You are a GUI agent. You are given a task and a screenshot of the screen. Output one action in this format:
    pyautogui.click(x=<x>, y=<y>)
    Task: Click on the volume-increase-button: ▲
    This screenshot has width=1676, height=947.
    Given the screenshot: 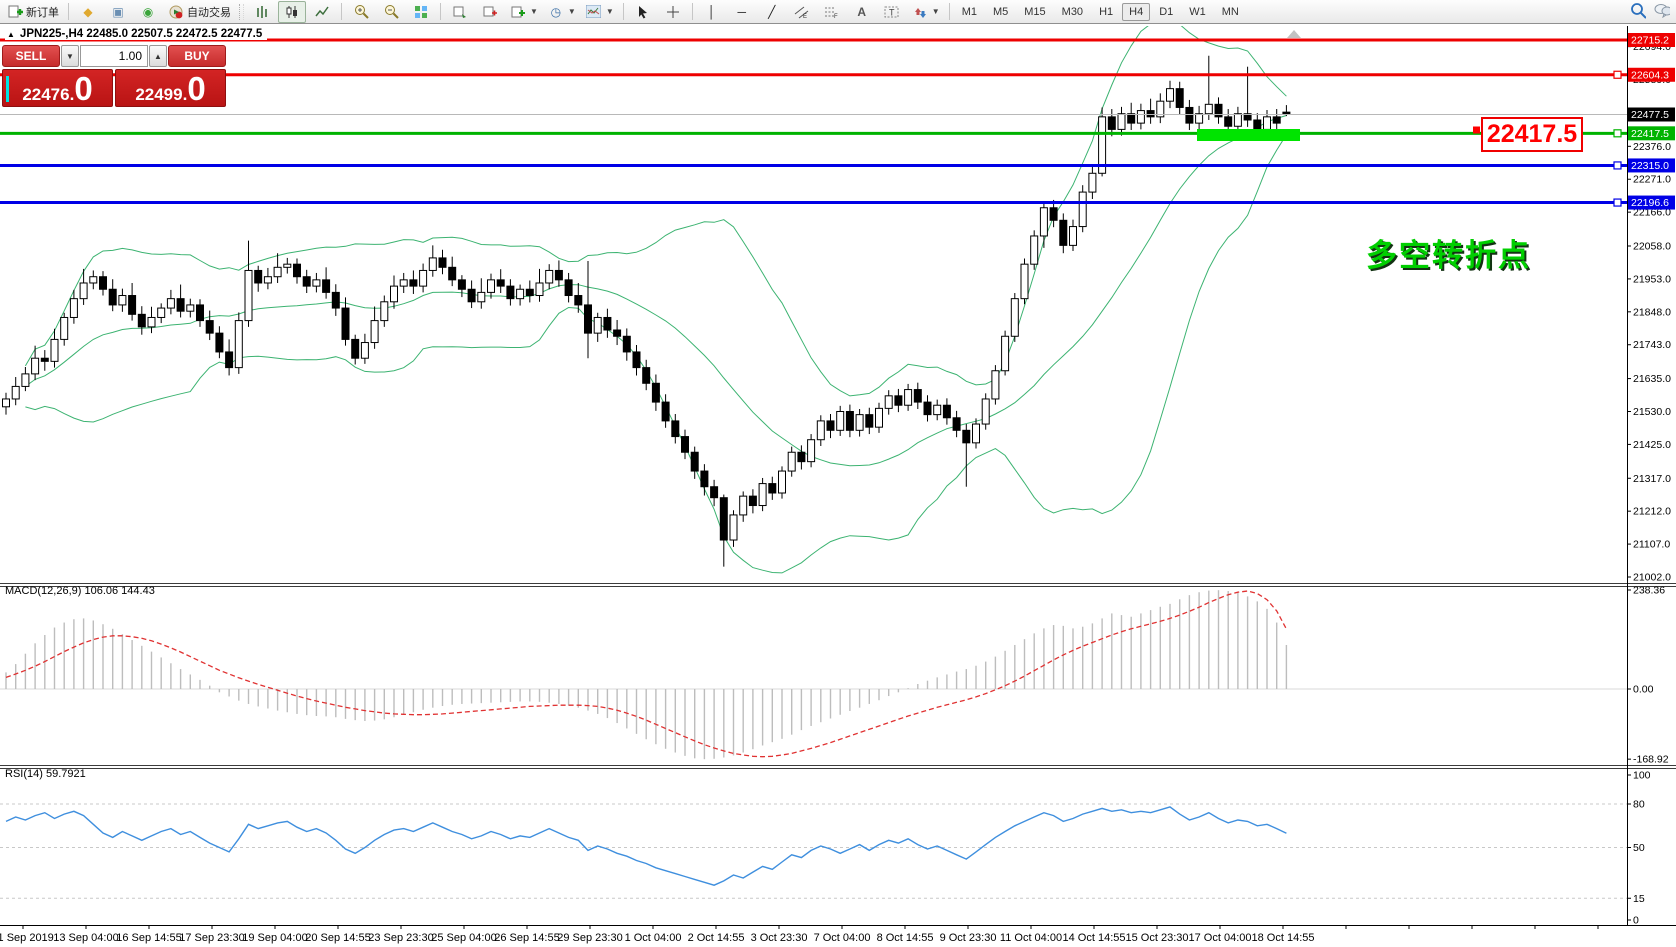 What is the action you would take?
    pyautogui.click(x=158, y=56)
    